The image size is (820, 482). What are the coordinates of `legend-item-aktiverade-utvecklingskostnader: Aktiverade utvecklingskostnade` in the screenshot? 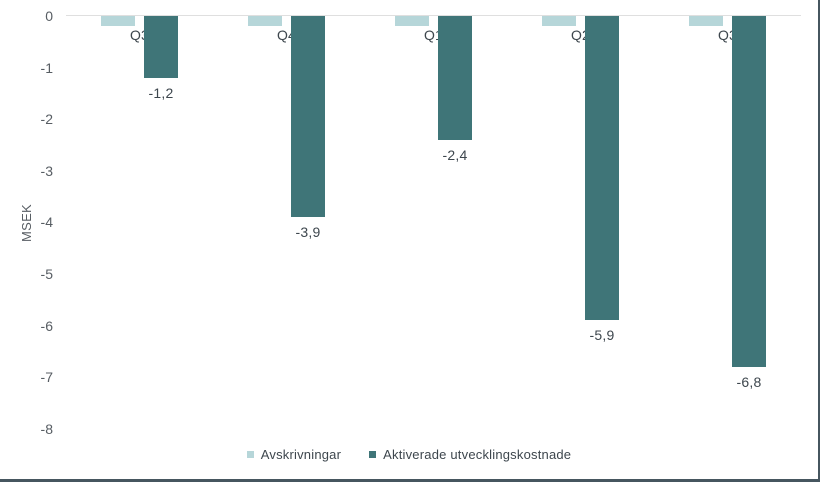 It's located at (470, 454).